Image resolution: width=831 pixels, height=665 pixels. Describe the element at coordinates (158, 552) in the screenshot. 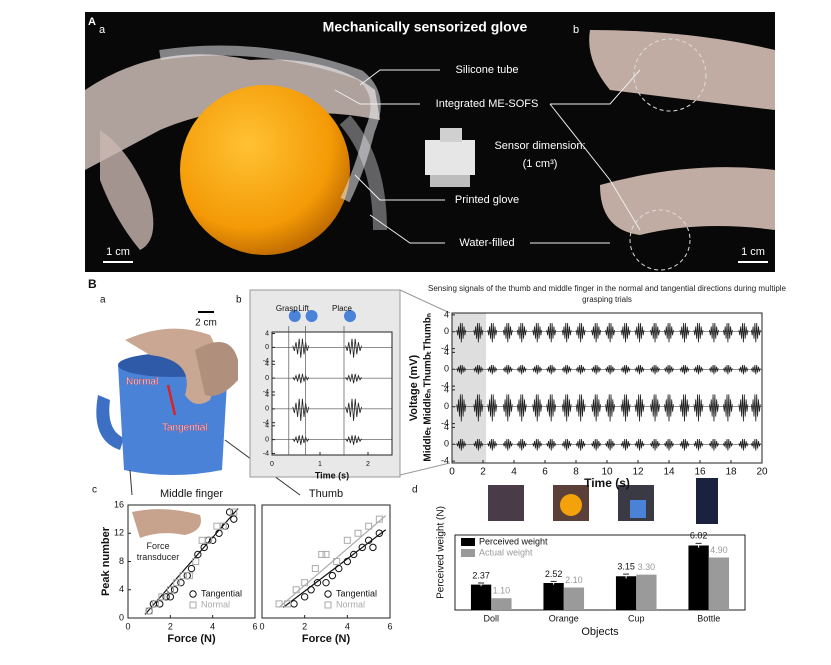

I see `photo-caption: Force transducer` at that location.